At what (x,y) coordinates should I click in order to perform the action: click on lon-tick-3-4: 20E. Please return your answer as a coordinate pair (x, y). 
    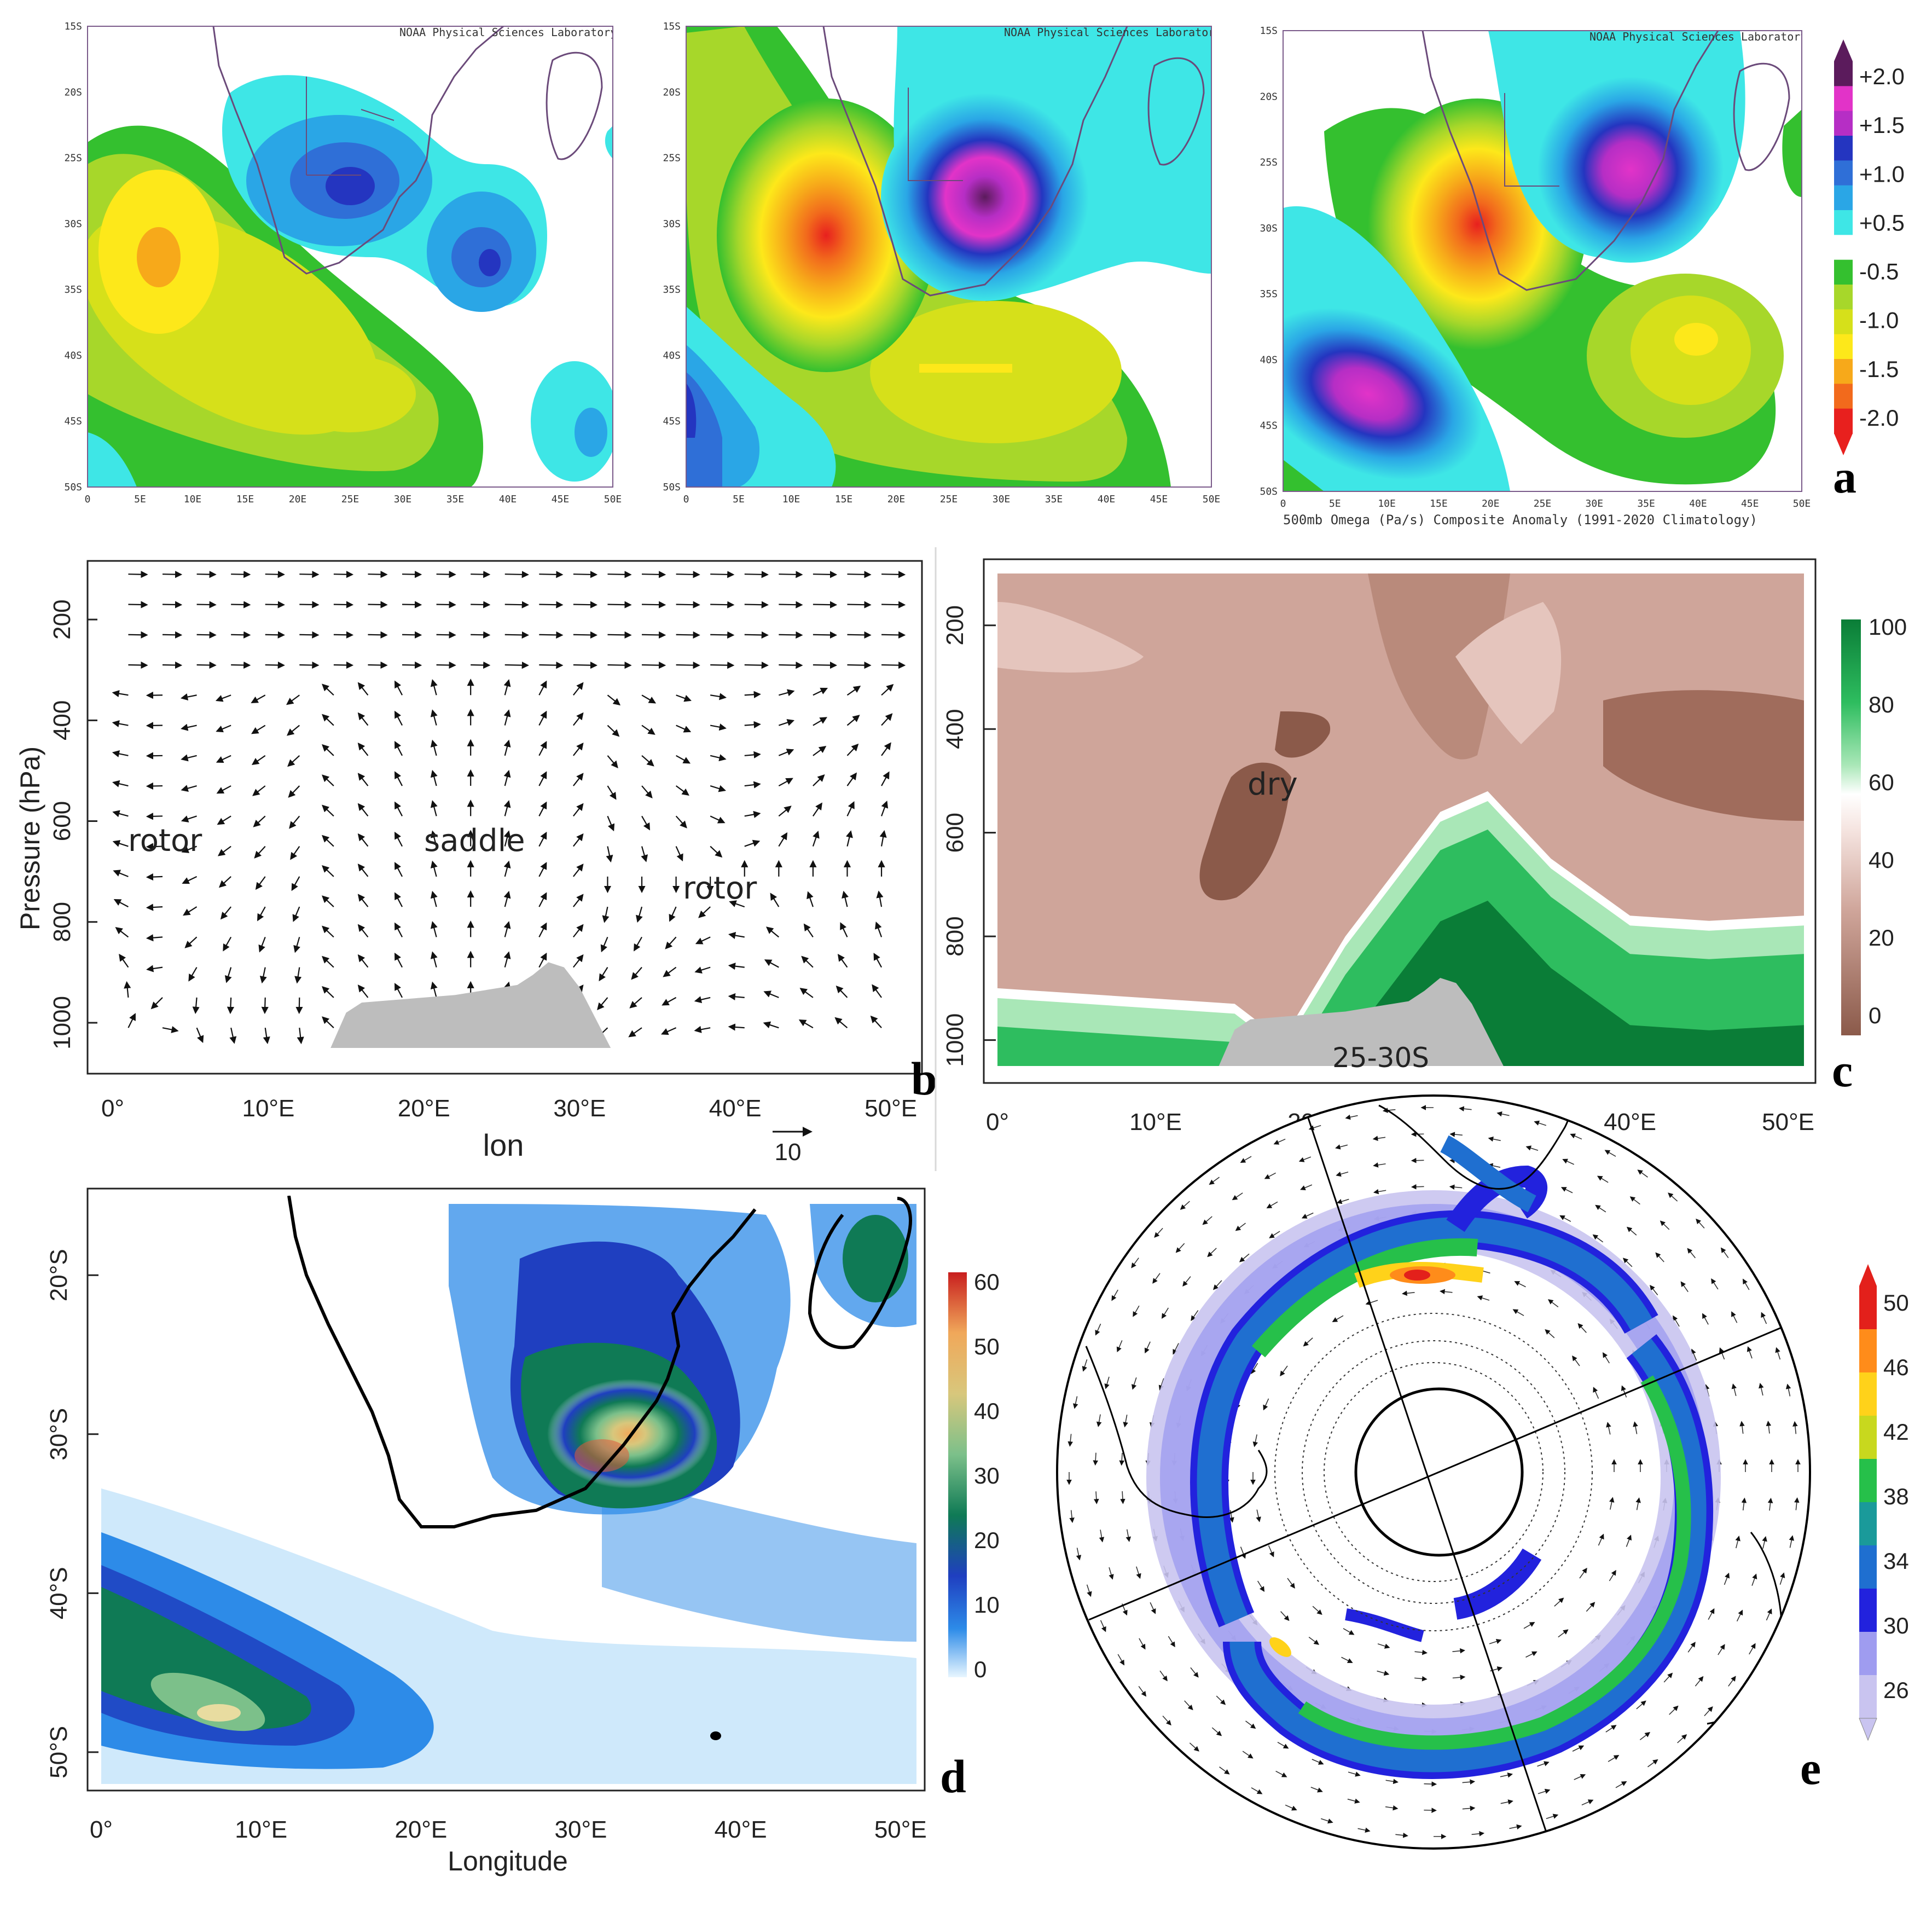
    Looking at the image, I should click on (1491, 503).